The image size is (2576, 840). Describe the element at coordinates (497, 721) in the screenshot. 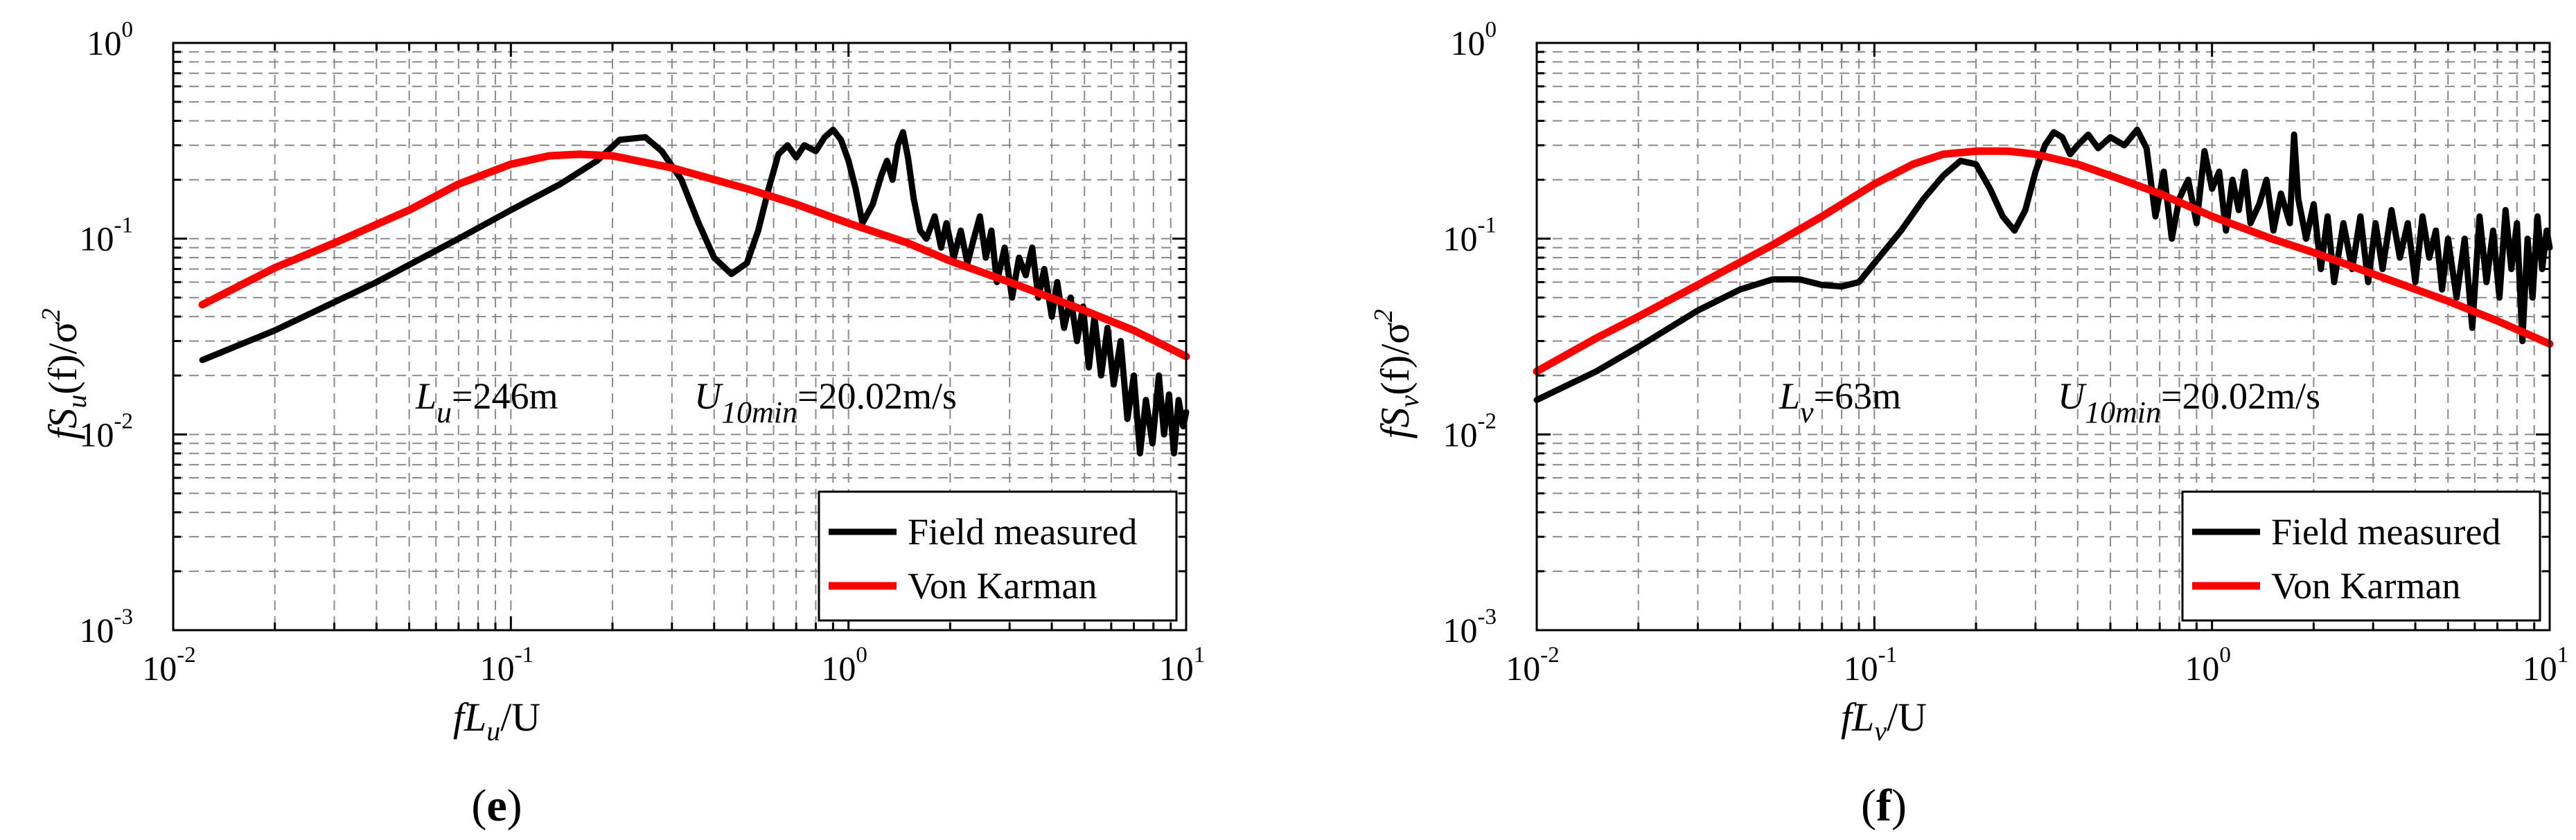

I see `x-axis-label: fLu/U` at that location.